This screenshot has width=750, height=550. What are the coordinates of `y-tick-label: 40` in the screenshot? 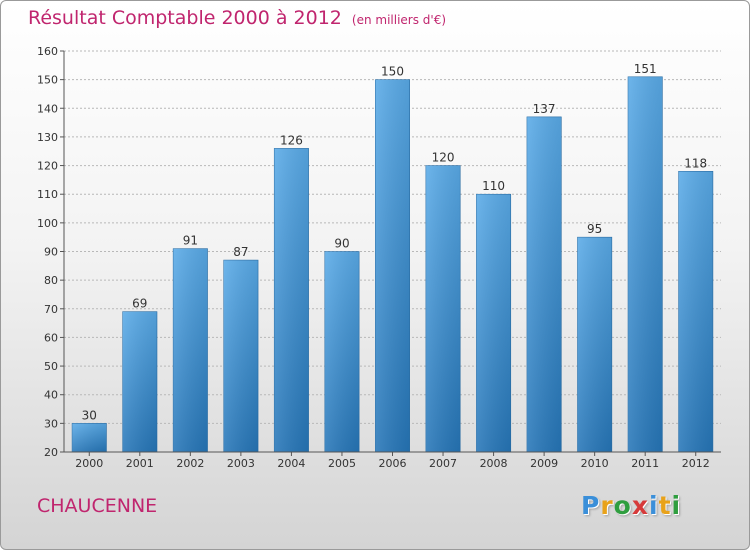 It's located at (51, 395).